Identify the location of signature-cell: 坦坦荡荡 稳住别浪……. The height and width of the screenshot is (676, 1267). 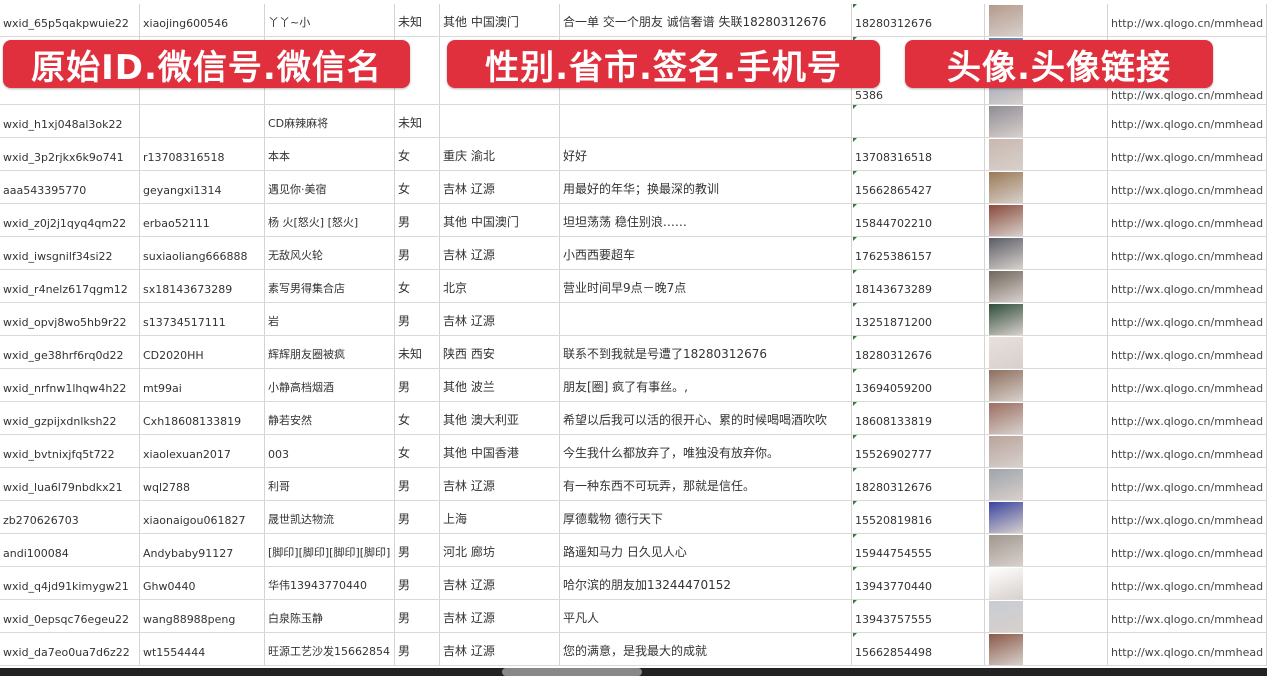
(706, 220).